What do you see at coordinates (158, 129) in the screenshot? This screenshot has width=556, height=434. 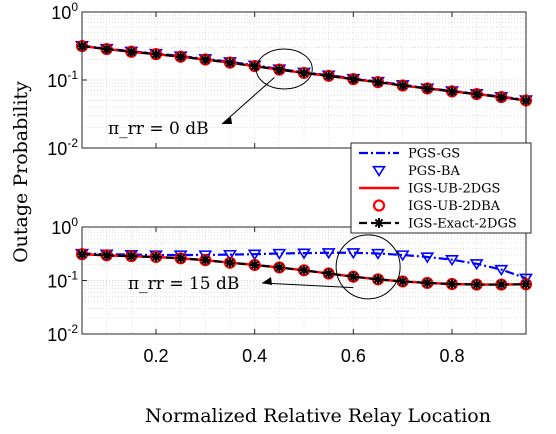 I see `annotation-label: π_rr = 0 dB` at bounding box center [158, 129].